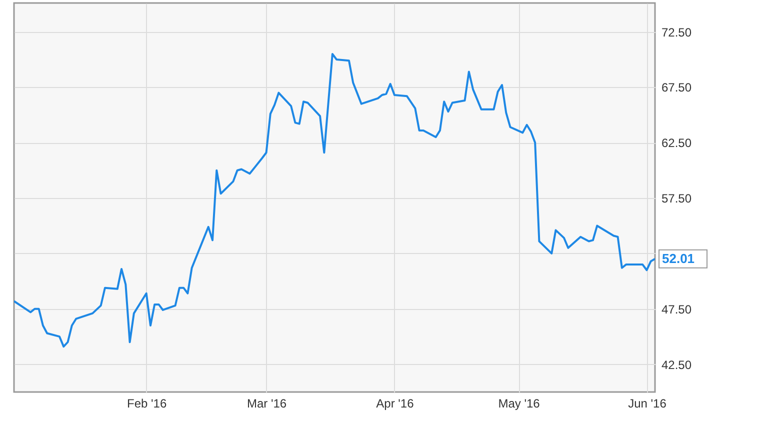  I want to click on y-tick-label: 57.50, so click(677, 199).